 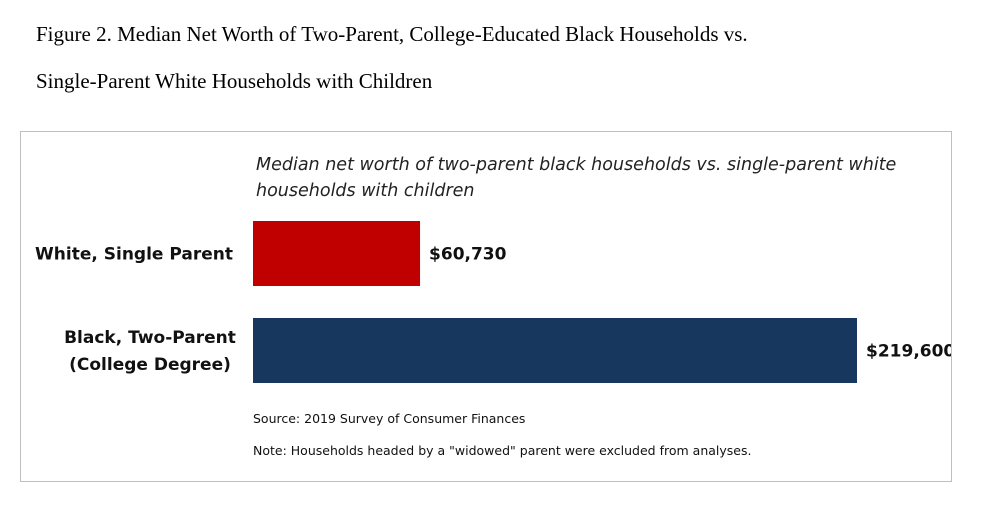 What do you see at coordinates (908, 352) in the screenshot?
I see `value-label-1: $219,600` at bounding box center [908, 352].